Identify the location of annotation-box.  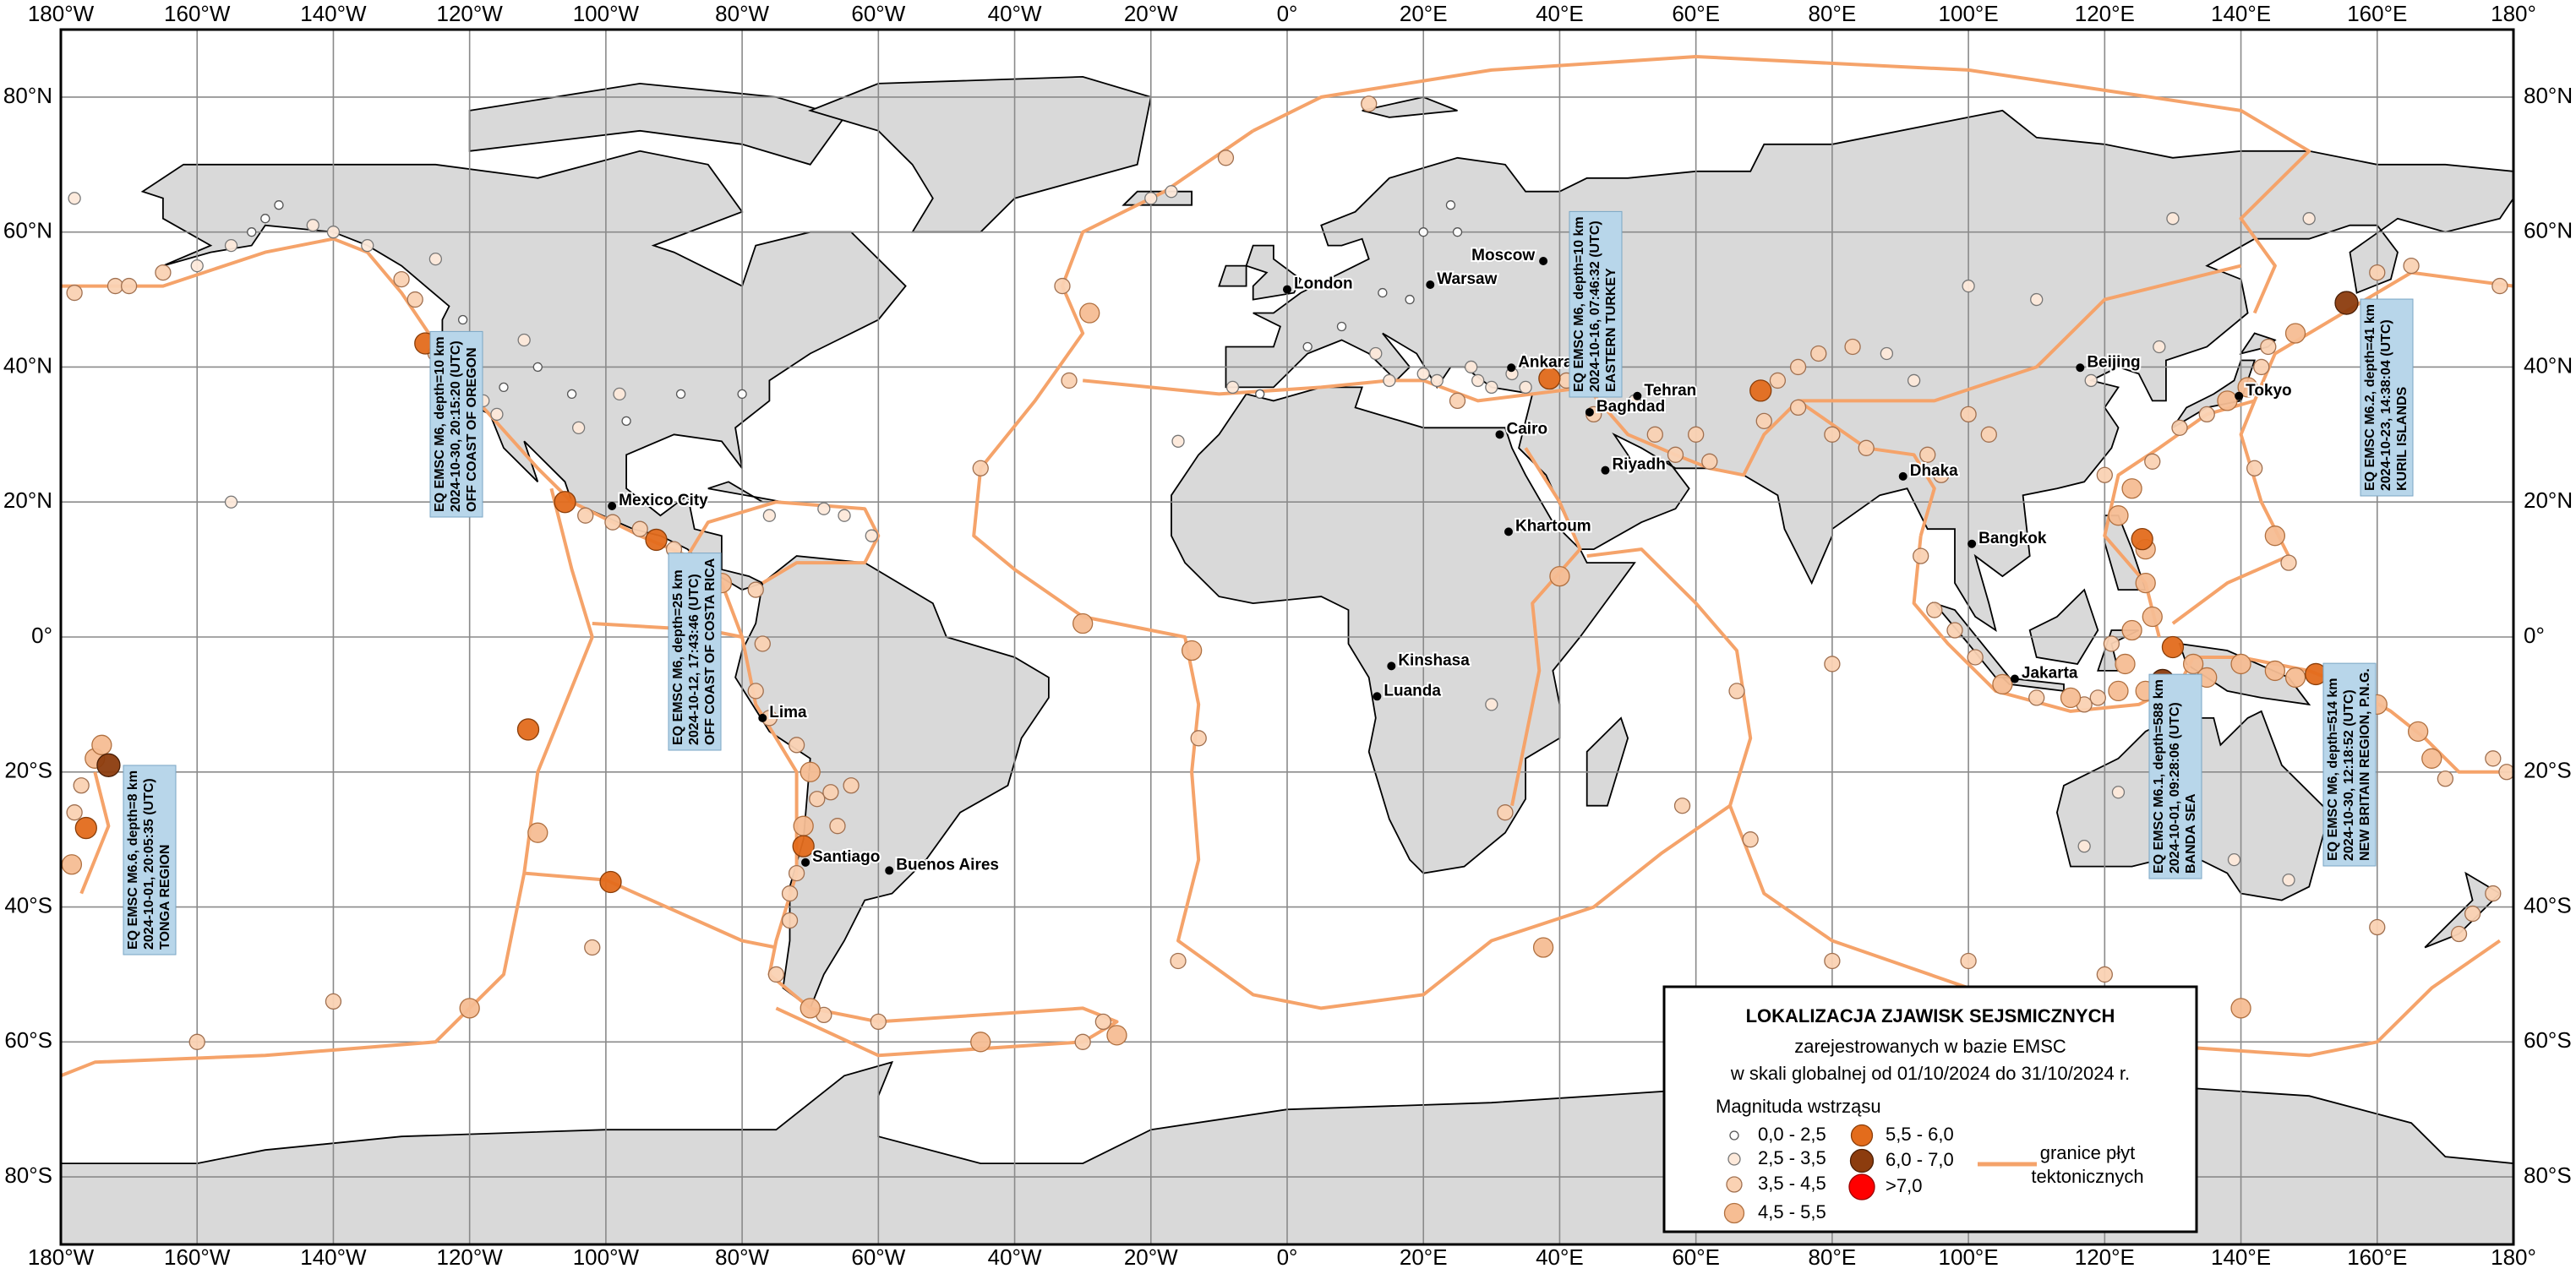
(2175, 776).